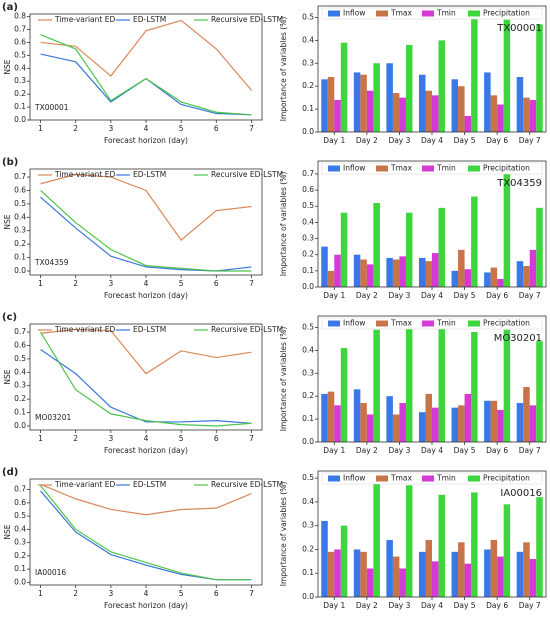  What do you see at coordinates (432, 140) in the screenshot?
I see `x-tick-label: Day 4` at bounding box center [432, 140].